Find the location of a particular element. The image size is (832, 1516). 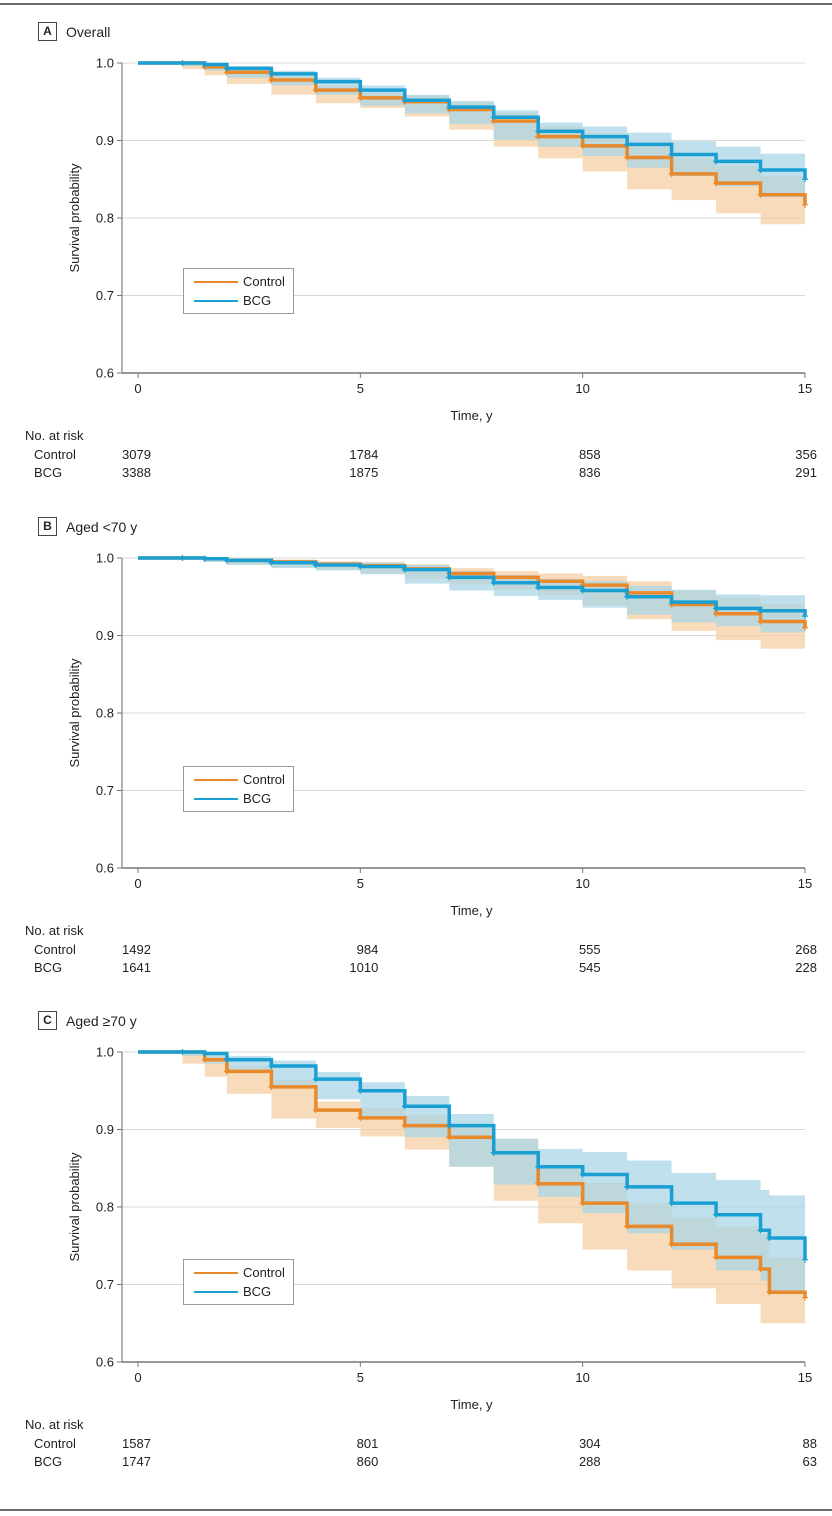

at-risk-count: 88 is located at coordinates (809, 1443).